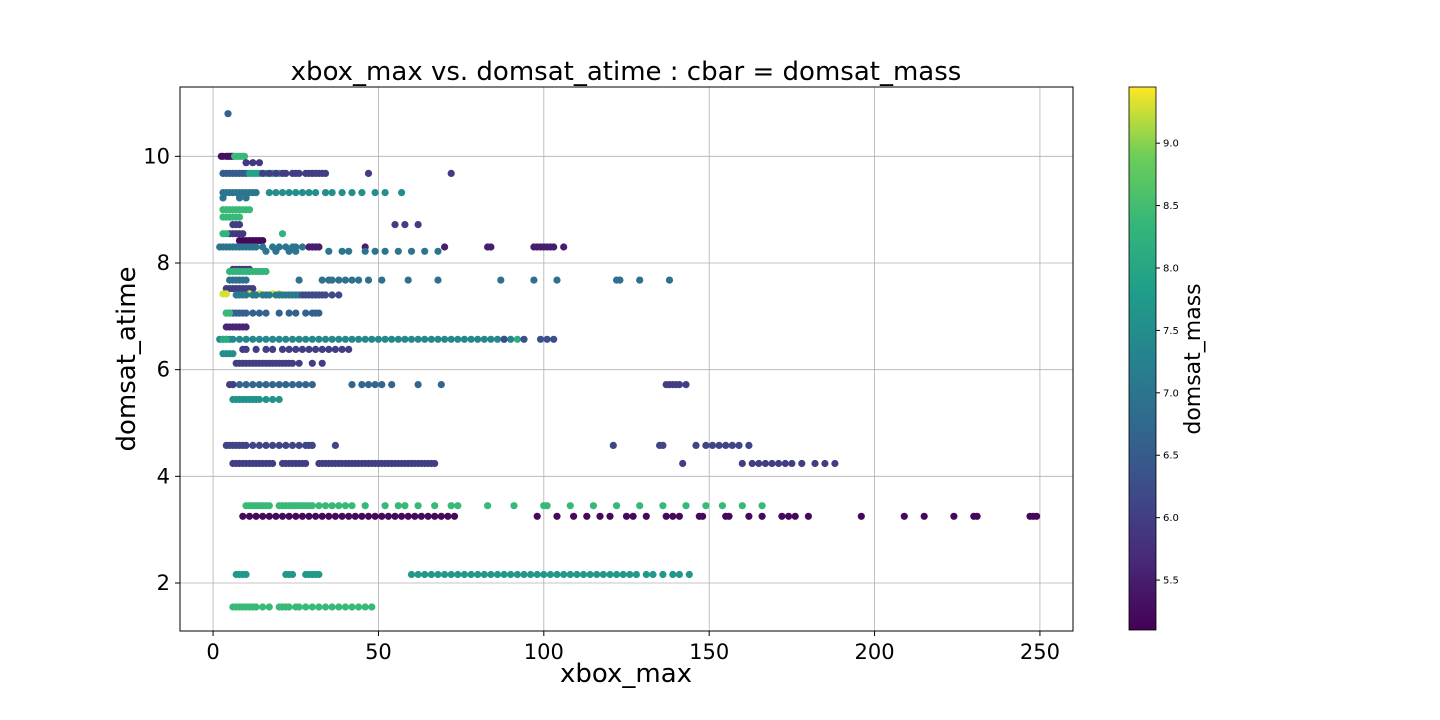  Describe the element at coordinates (1171, 393) in the screenshot. I see `colorbar-tick-label: 7.0` at that location.